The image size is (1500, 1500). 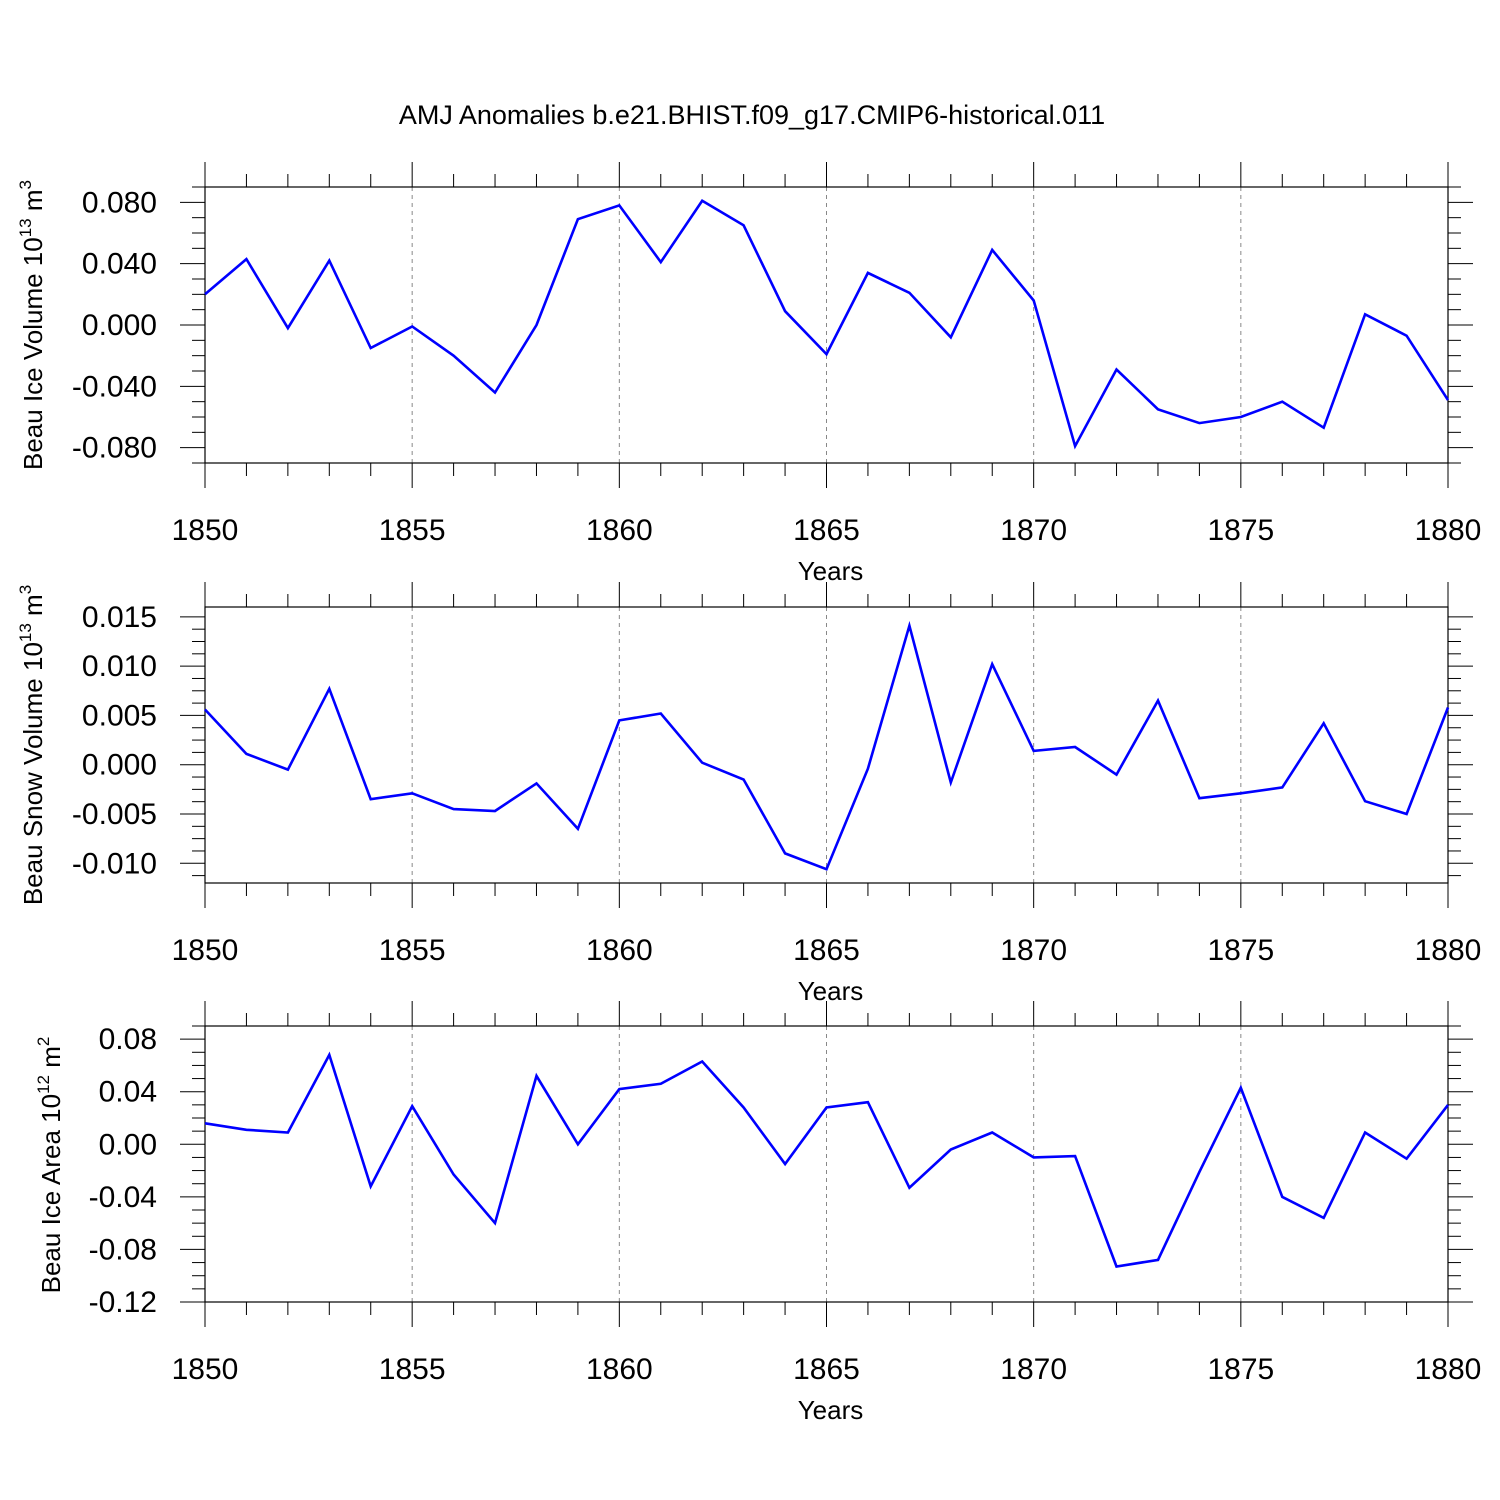 I want to click on y-tick-label: -0.080, so click(x=114, y=448).